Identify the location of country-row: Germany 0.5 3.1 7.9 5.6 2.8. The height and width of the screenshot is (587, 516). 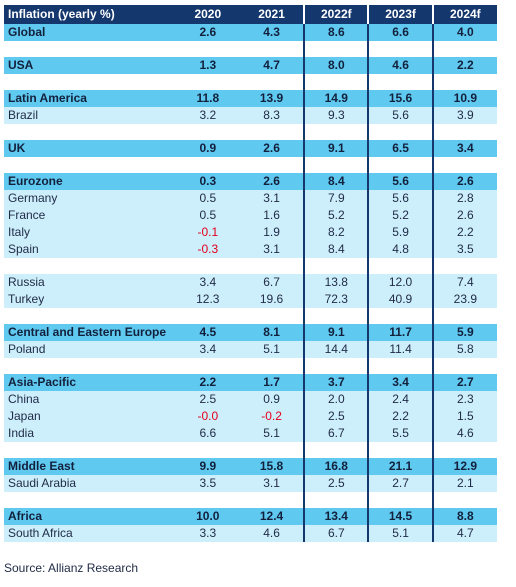
(250, 198).